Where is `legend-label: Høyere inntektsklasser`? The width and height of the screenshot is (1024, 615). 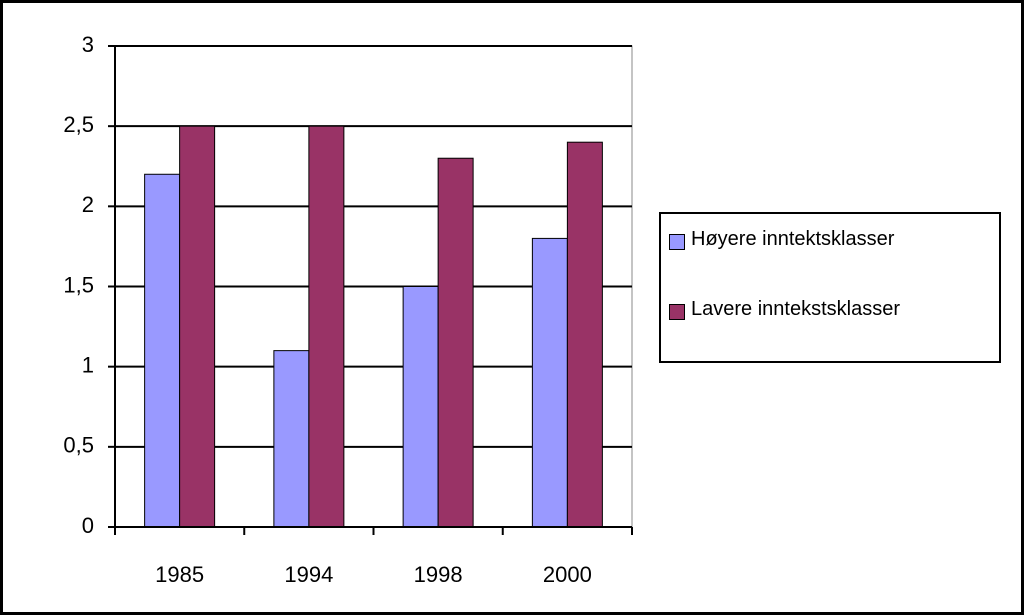 legend-label: Høyere inntektsklasser is located at coordinates (793, 239).